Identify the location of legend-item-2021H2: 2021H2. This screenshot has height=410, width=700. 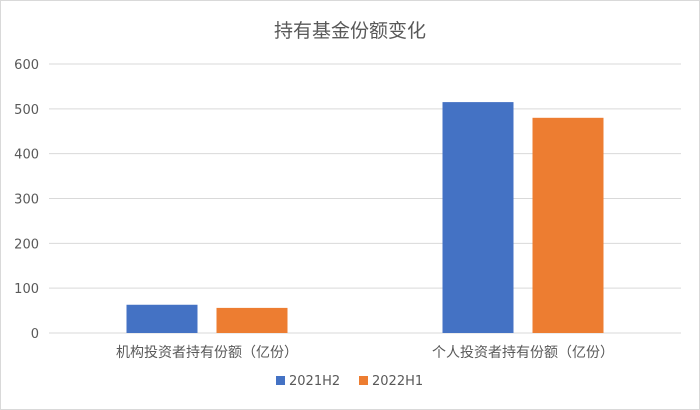
(308, 381).